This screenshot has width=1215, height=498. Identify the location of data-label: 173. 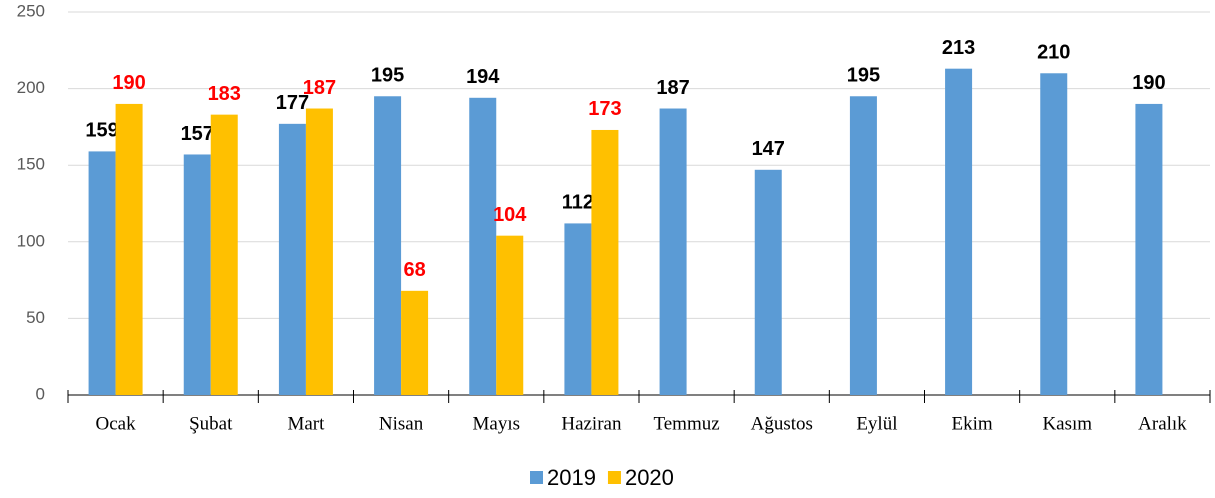
(604, 109).